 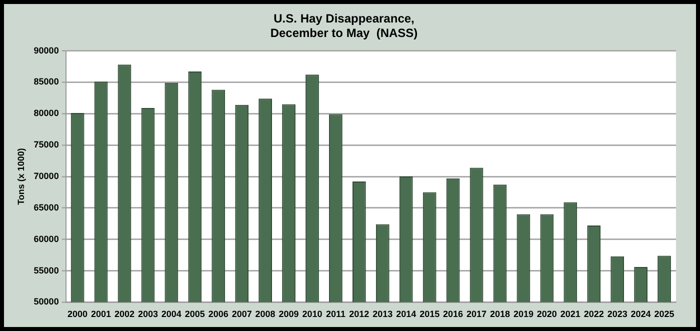 What do you see at coordinates (570, 314) in the screenshot?
I see `x-tick-label: 2021` at bounding box center [570, 314].